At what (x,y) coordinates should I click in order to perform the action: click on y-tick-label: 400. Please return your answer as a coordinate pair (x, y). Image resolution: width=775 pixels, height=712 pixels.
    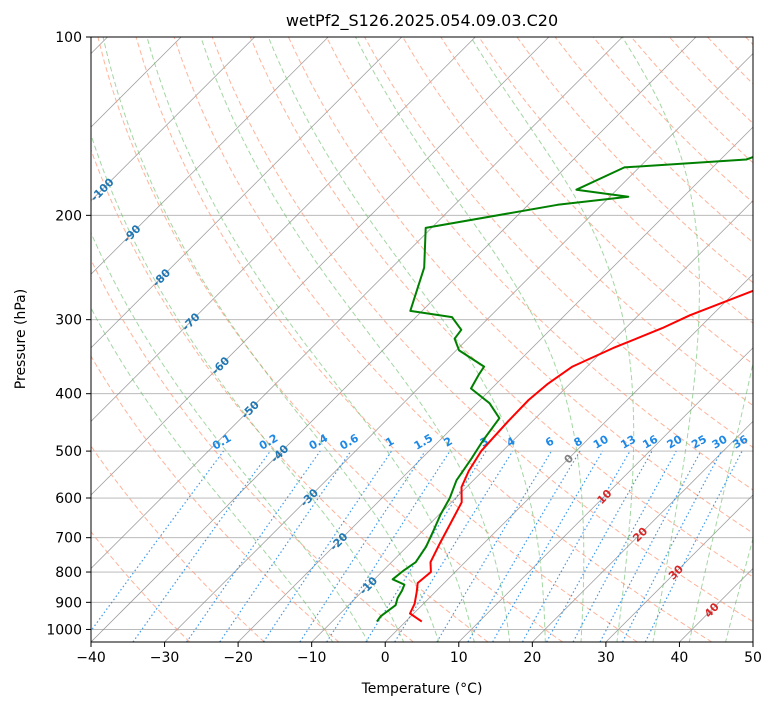
    Looking at the image, I should click on (68, 395).